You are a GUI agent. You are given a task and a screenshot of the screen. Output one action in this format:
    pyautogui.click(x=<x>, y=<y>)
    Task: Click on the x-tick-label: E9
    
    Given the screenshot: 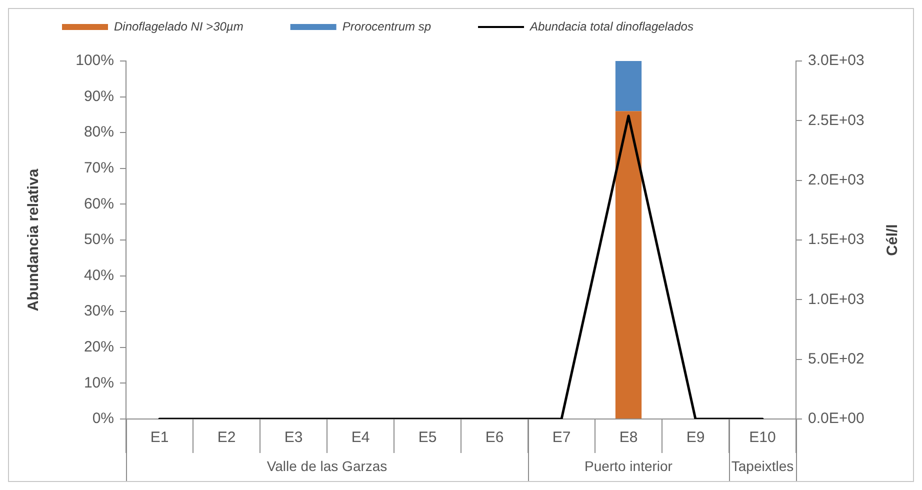 What is the action you would take?
    pyautogui.click(x=695, y=437)
    